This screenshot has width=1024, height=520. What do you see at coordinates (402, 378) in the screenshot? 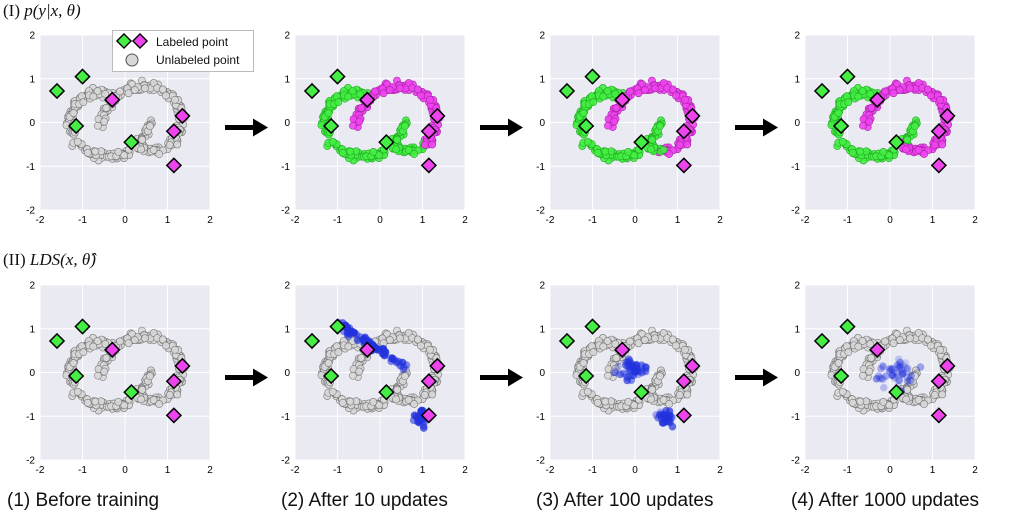
I see `panel-II-2: -2 -1 0 1 2 -2 -1 0 1 2` at bounding box center [402, 378].